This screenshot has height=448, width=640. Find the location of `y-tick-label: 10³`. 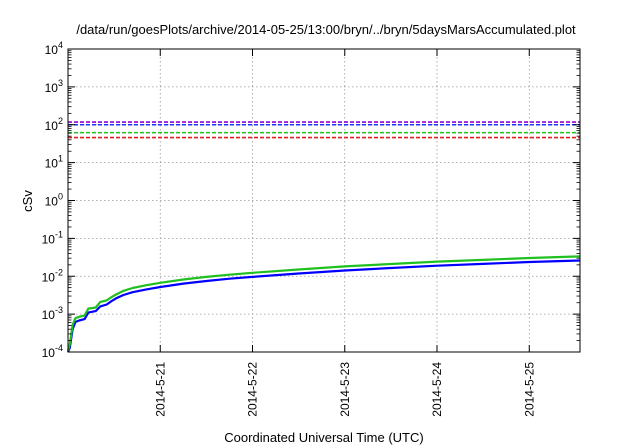

y-tick-label: 10³ is located at coordinates (54, 86).